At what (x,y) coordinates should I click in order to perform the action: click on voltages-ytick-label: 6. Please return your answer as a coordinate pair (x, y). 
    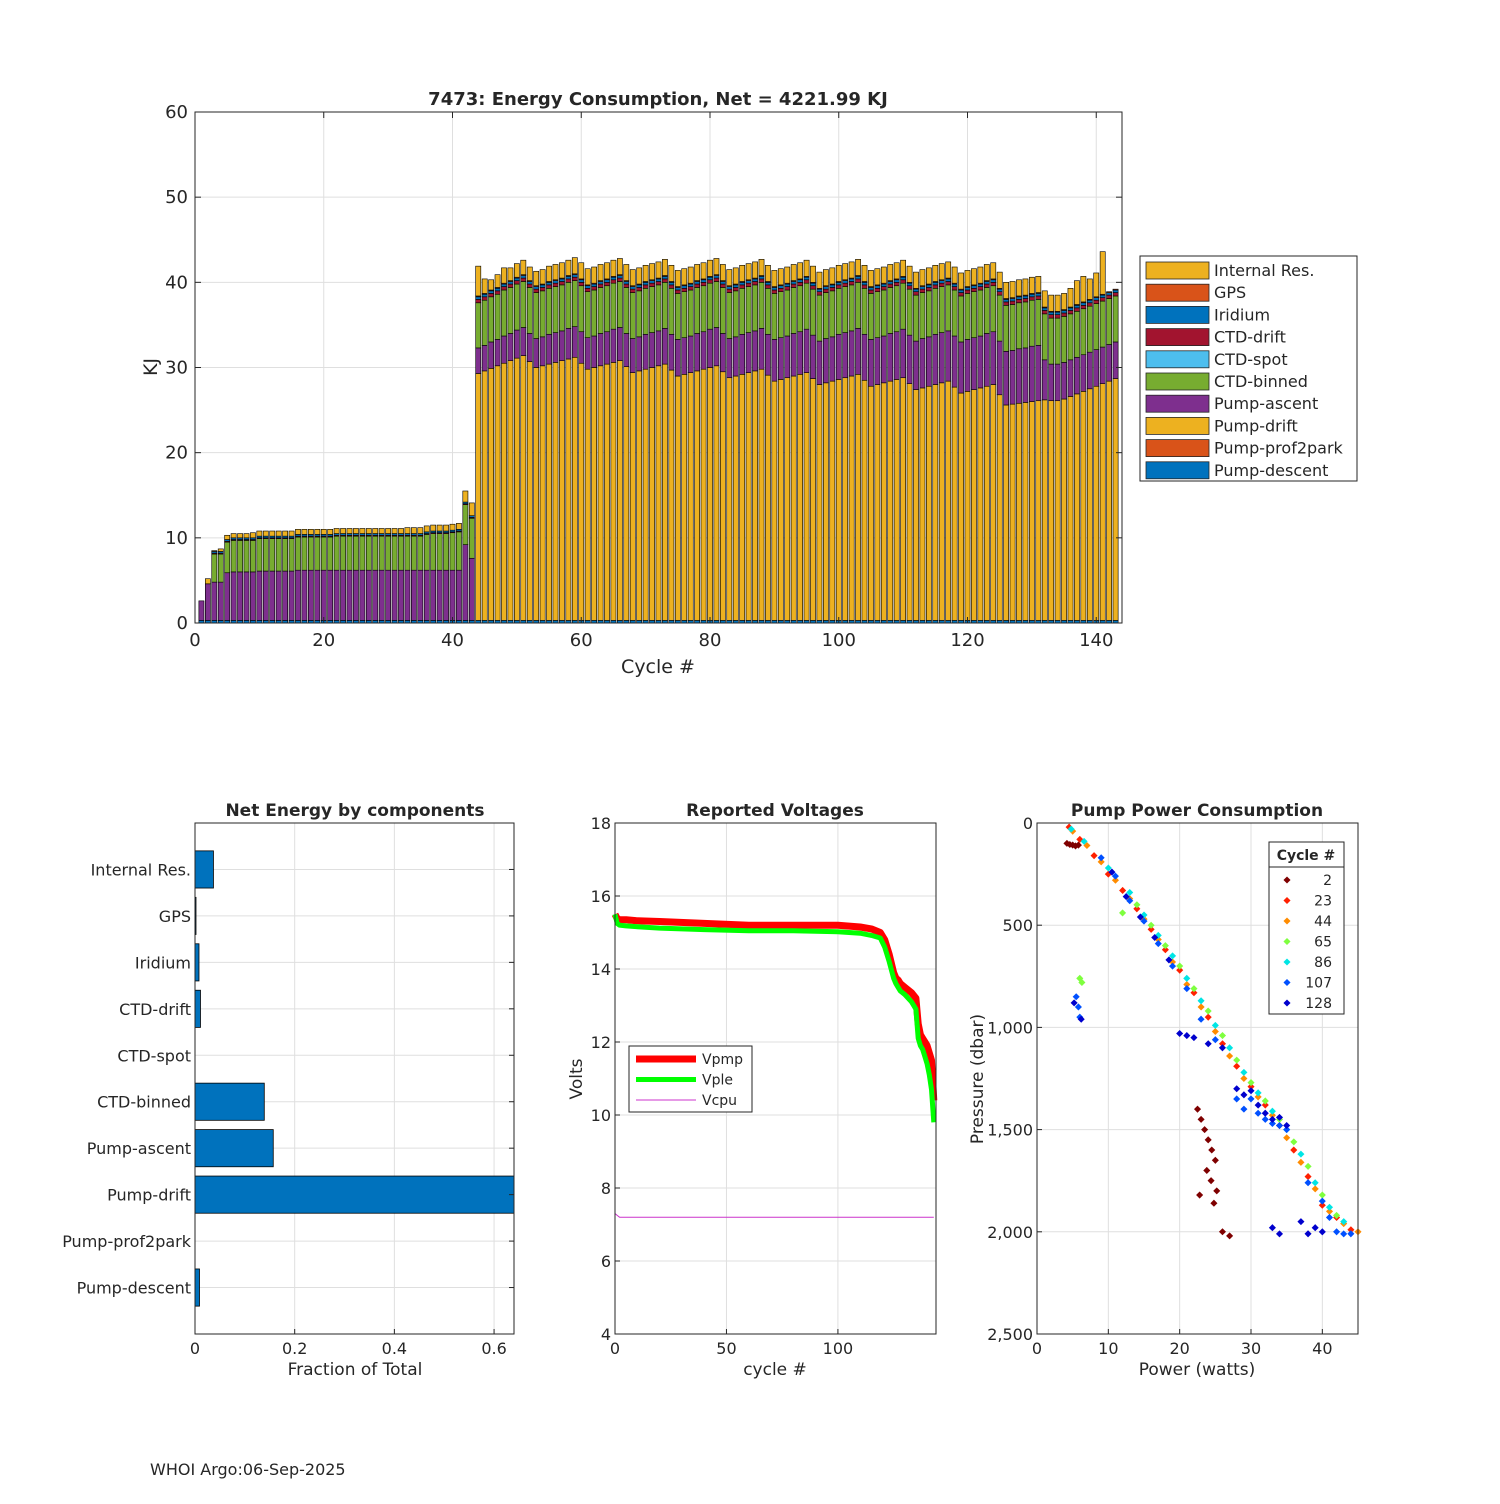
    Looking at the image, I should click on (606, 1261).